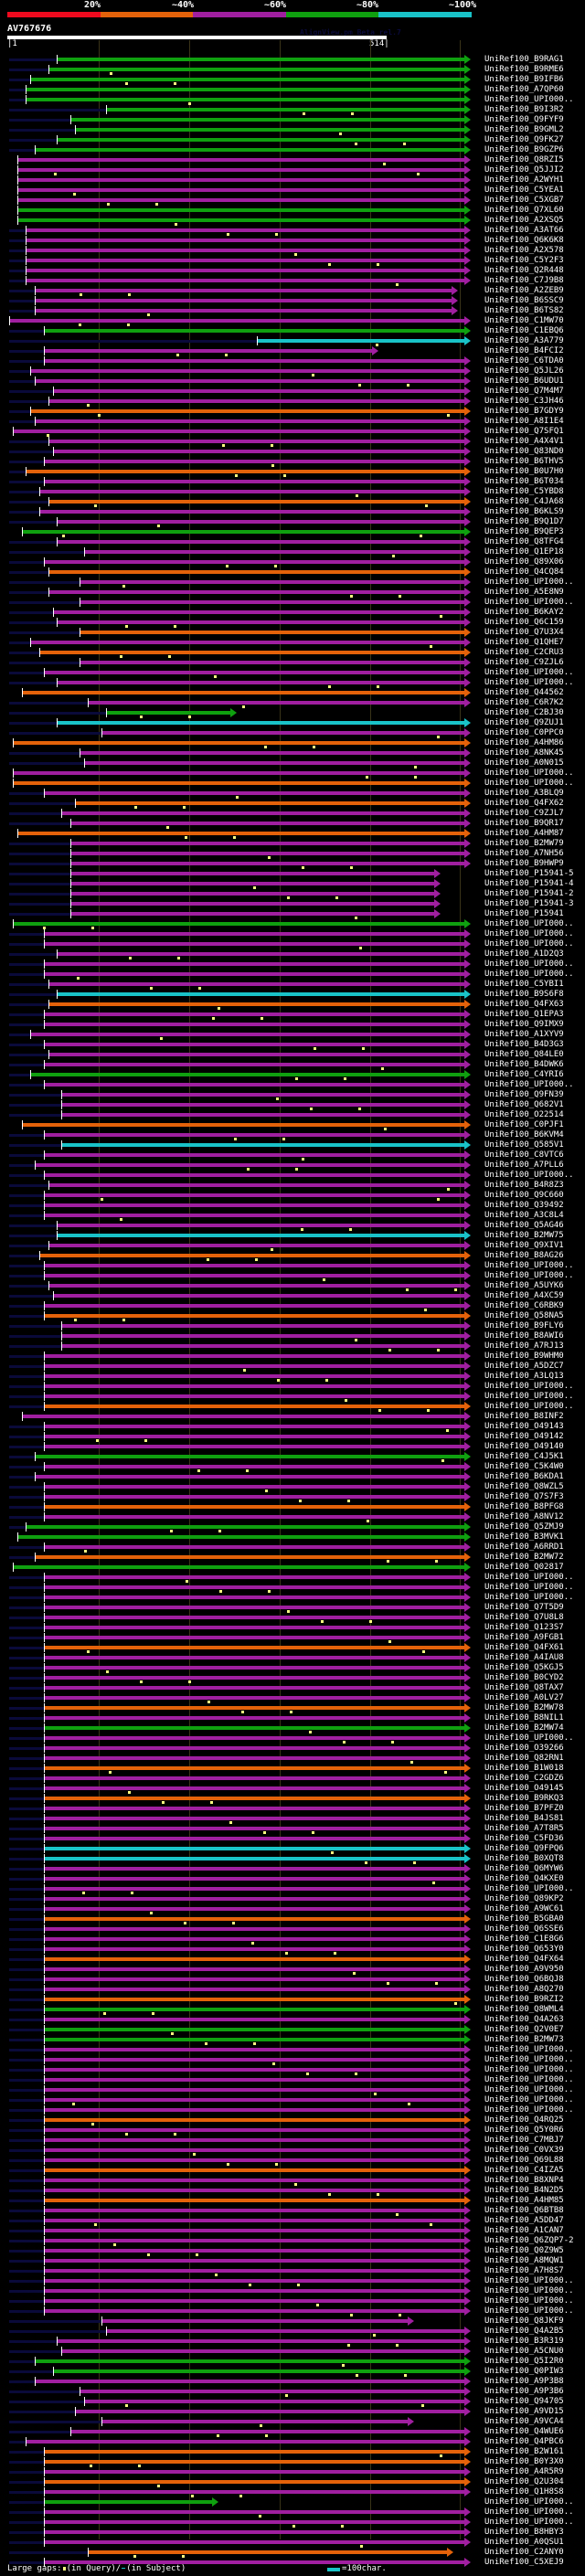 The width and height of the screenshot is (585, 2576). Describe the element at coordinates (524, 2351) in the screenshot. I see `hit-label: UniRef100_A5CNU0` at that location.